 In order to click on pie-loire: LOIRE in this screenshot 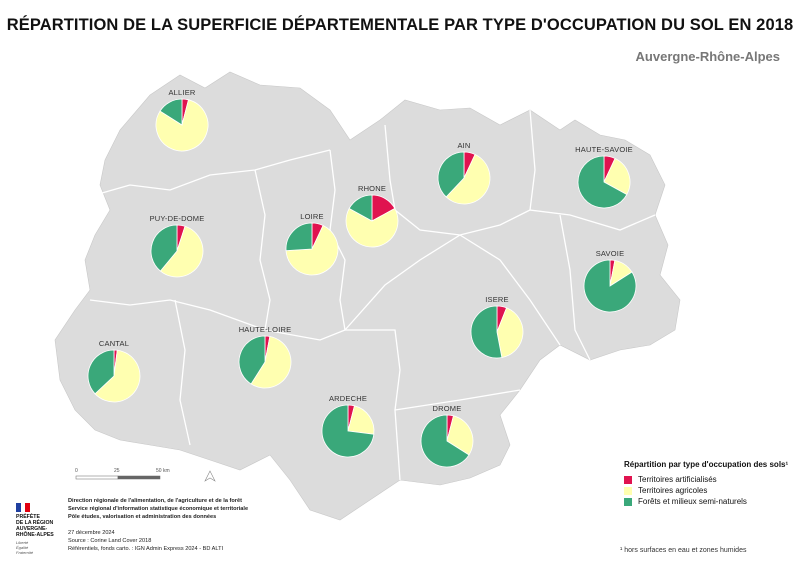, I will do `click(312, 244)`.